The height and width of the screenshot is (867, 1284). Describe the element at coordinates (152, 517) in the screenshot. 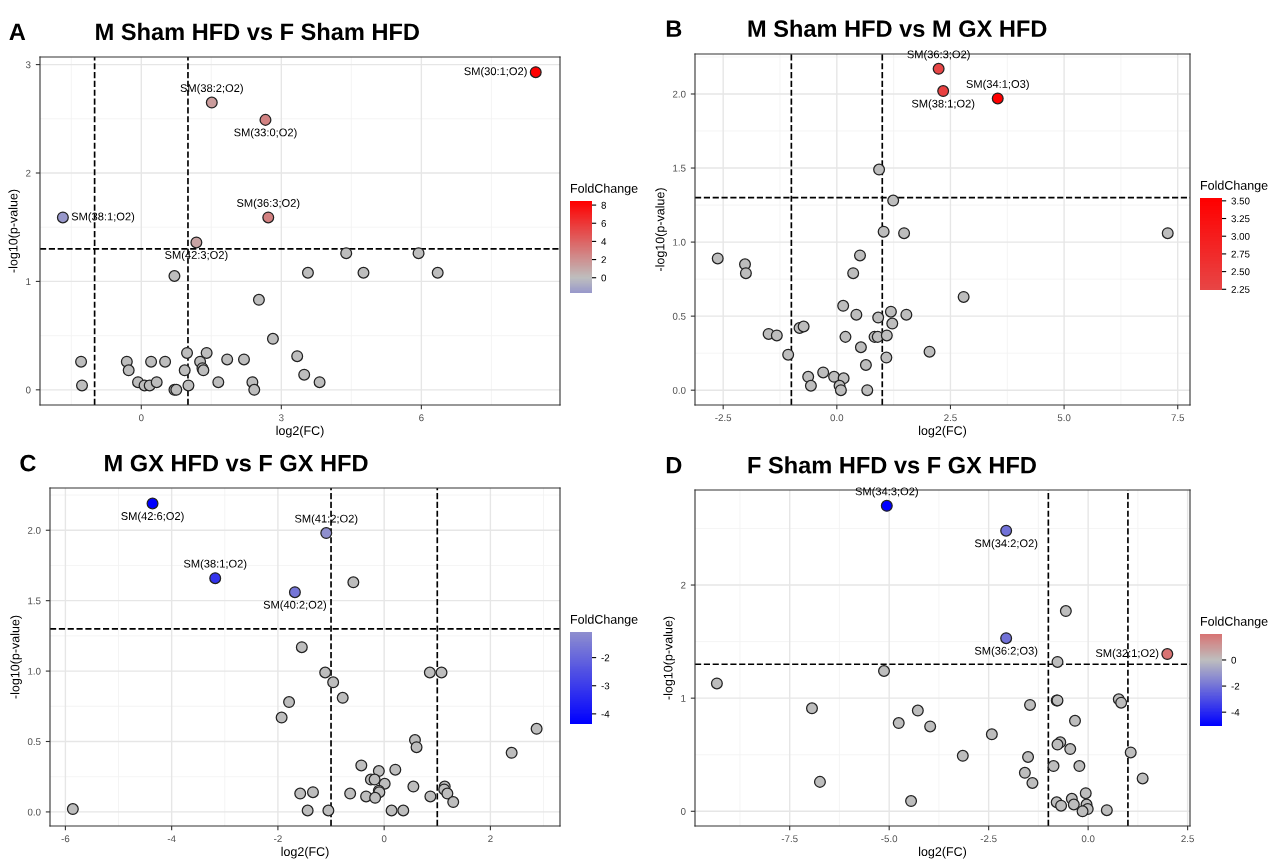

I see `annotation: SM(42:6;O2)` at that location.